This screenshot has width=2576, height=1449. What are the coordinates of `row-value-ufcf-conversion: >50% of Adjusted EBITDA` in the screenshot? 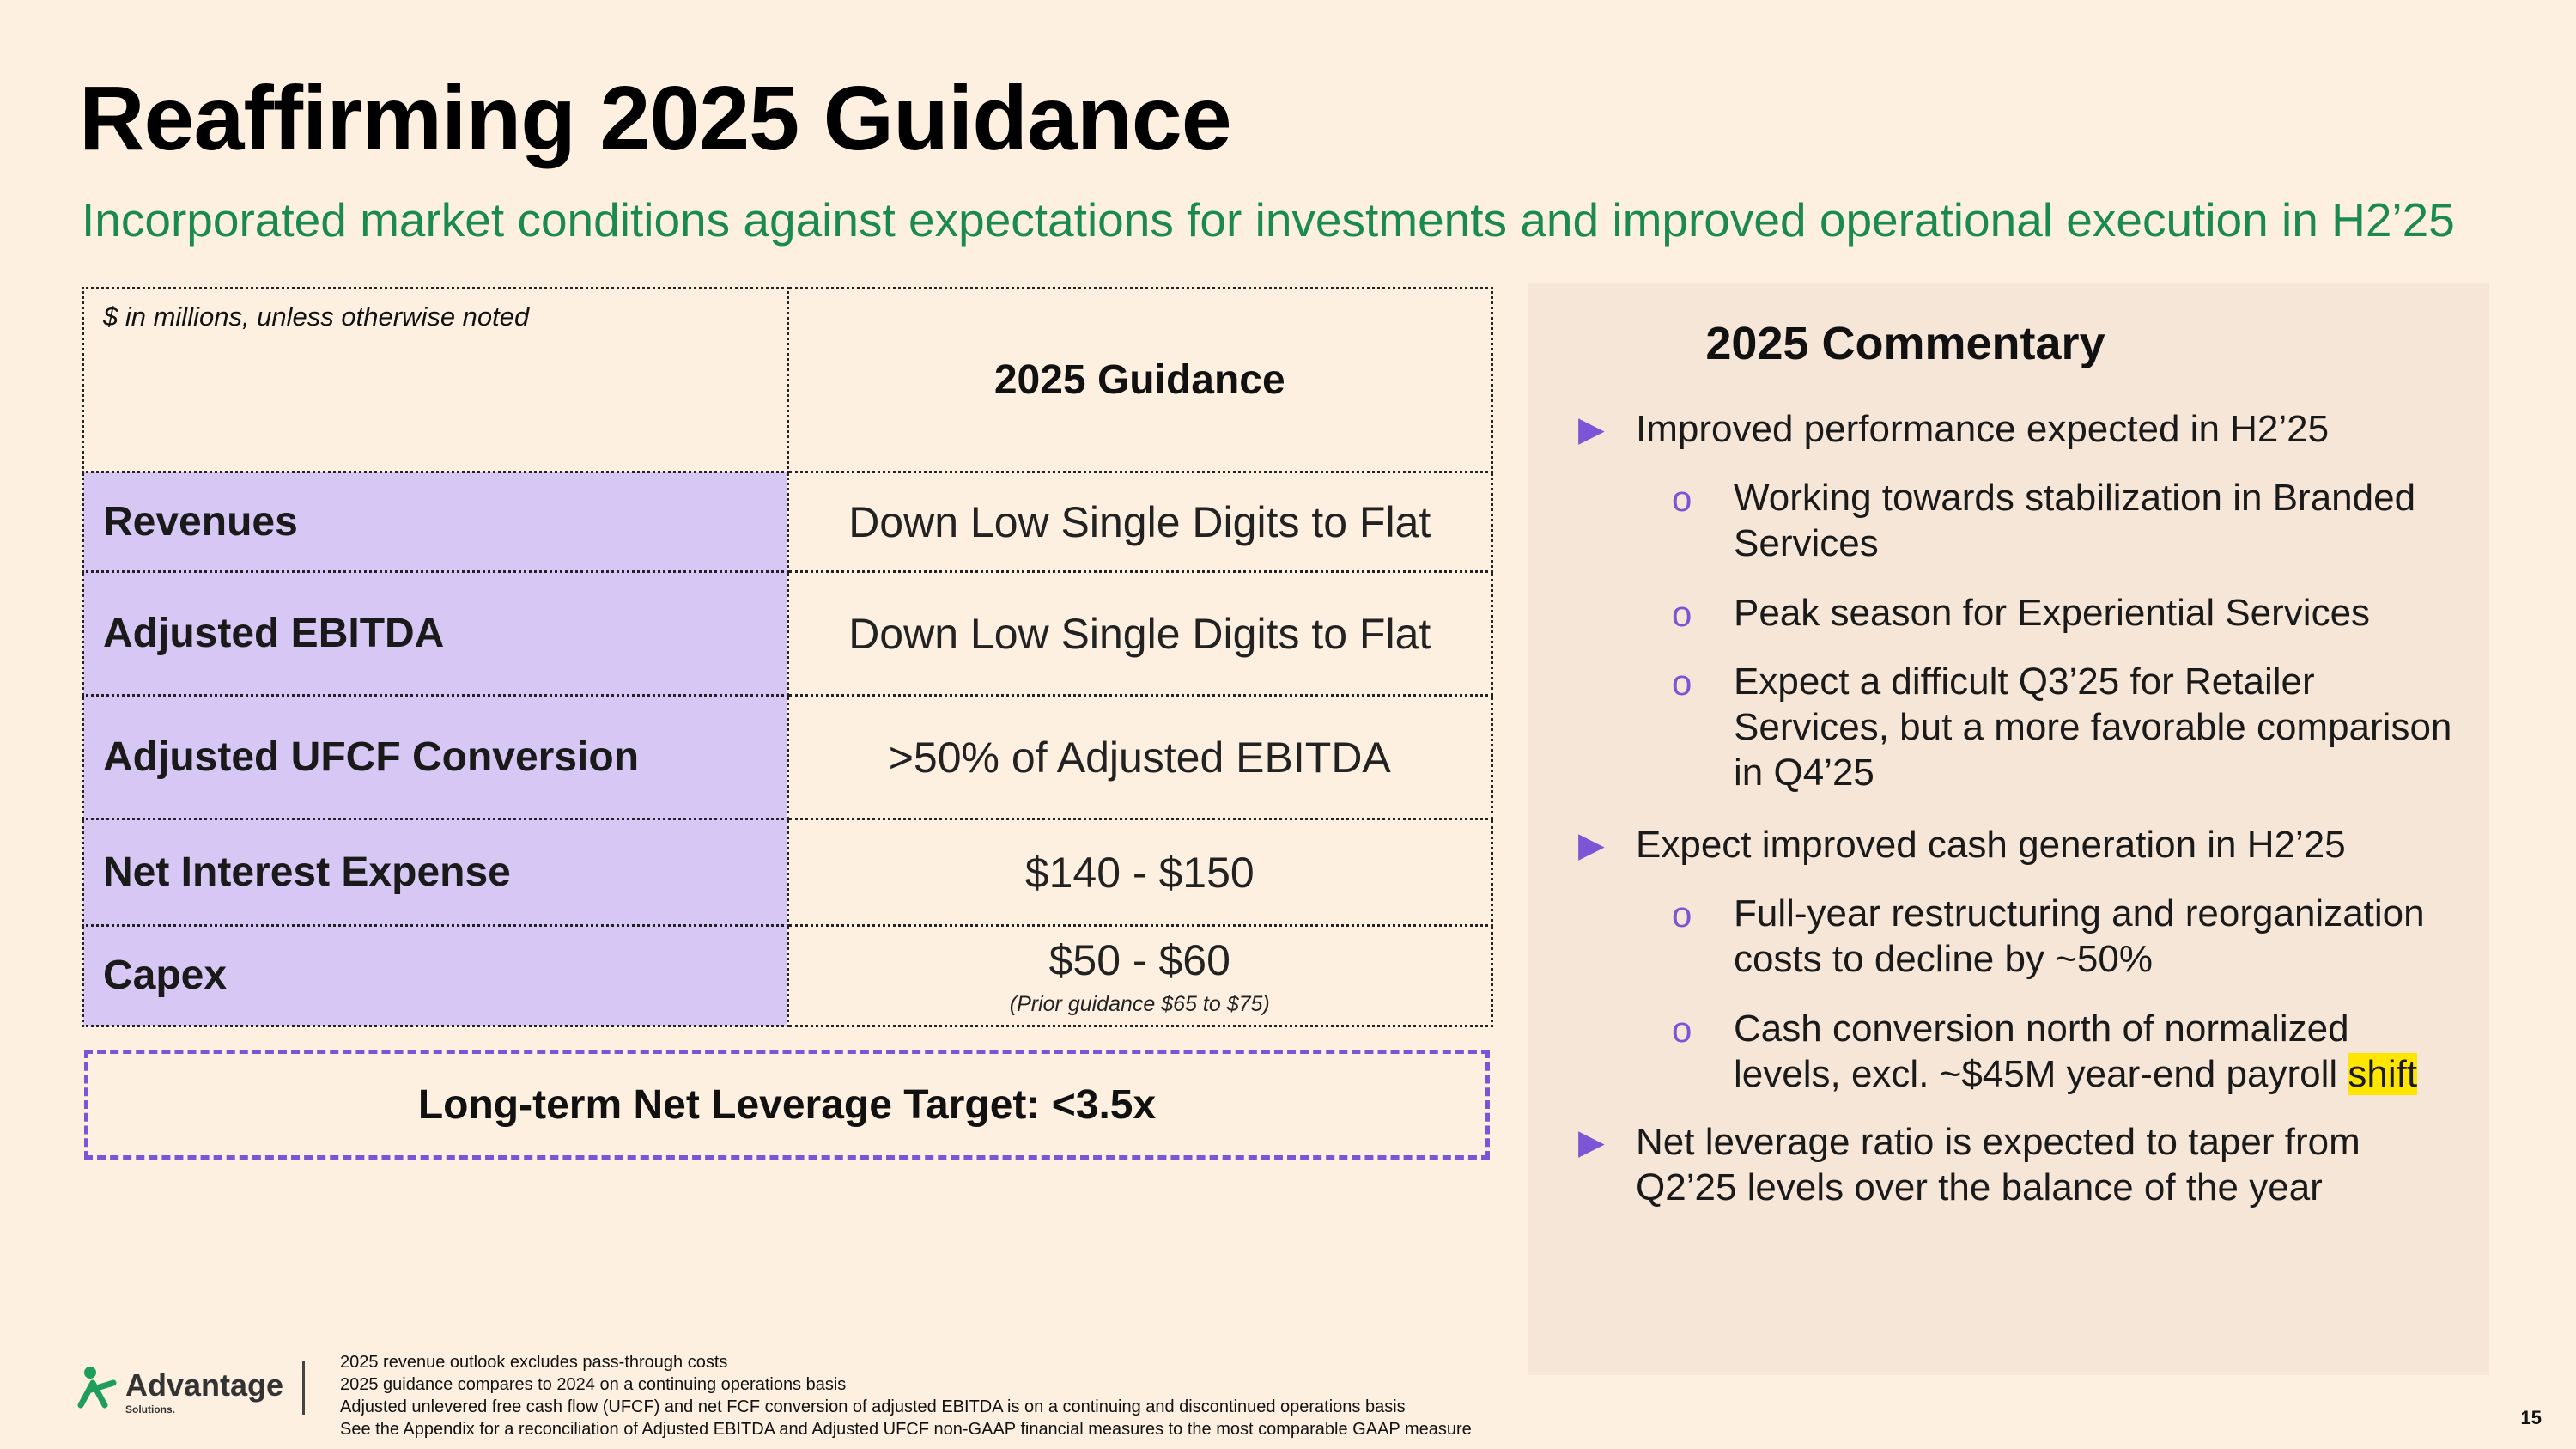 It's located at (1140, 757).